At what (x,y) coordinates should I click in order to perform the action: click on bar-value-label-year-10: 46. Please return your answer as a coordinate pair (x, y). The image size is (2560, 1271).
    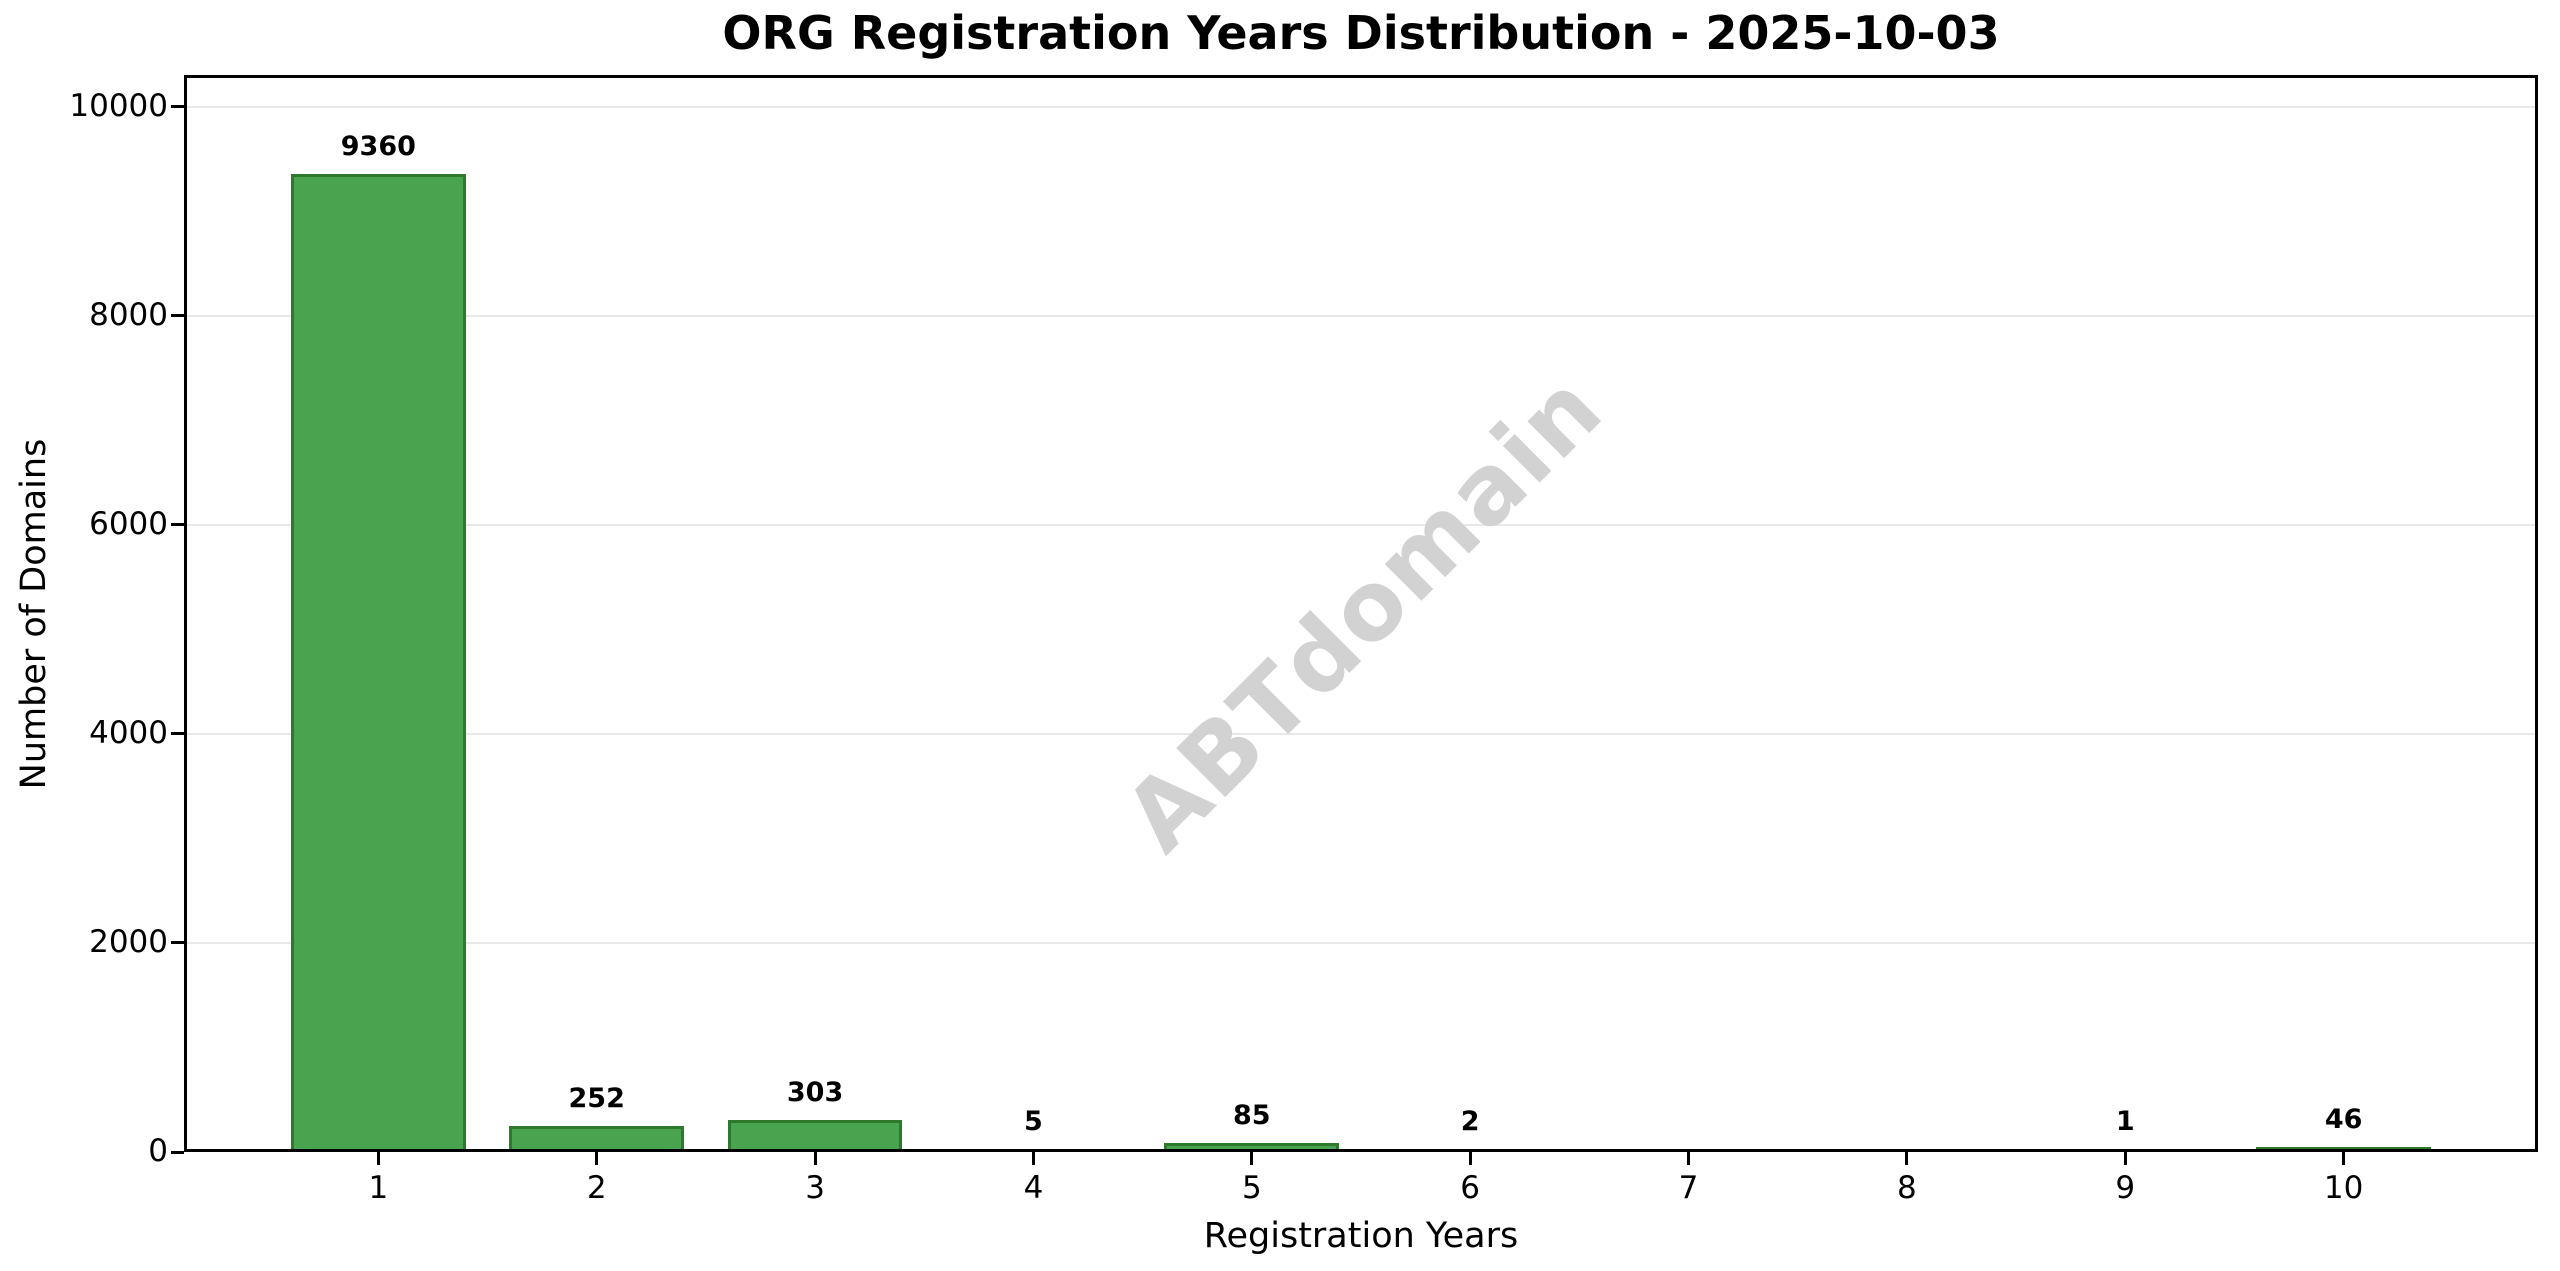
    Looking at the image, I should click on (2343, 1120).